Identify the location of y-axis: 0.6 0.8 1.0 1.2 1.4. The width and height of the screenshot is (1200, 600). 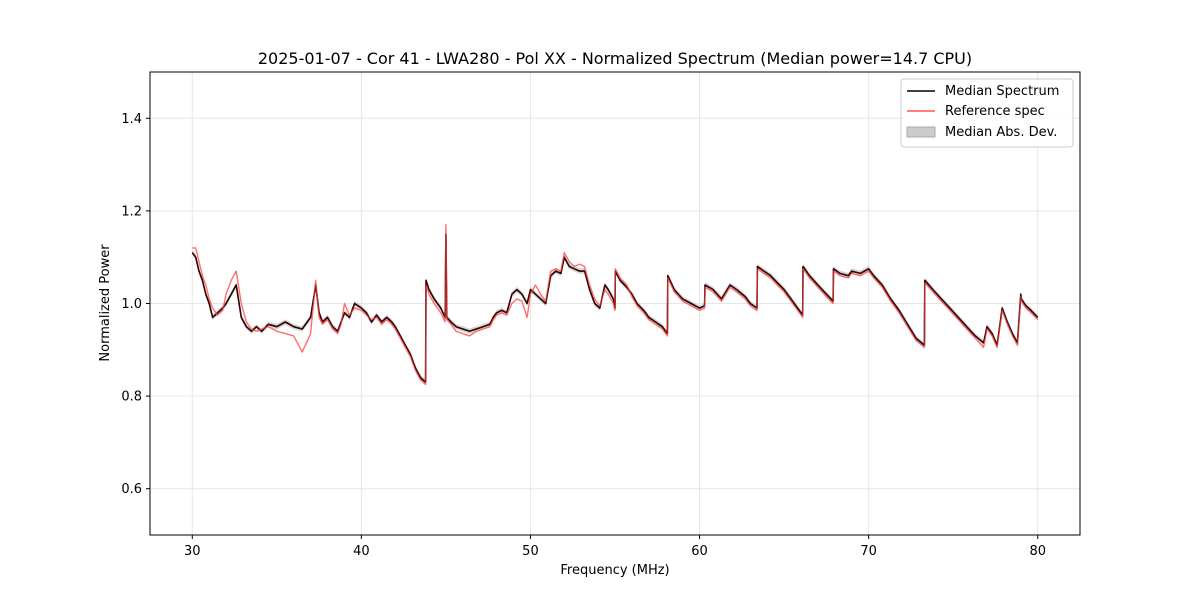
(135, 304).